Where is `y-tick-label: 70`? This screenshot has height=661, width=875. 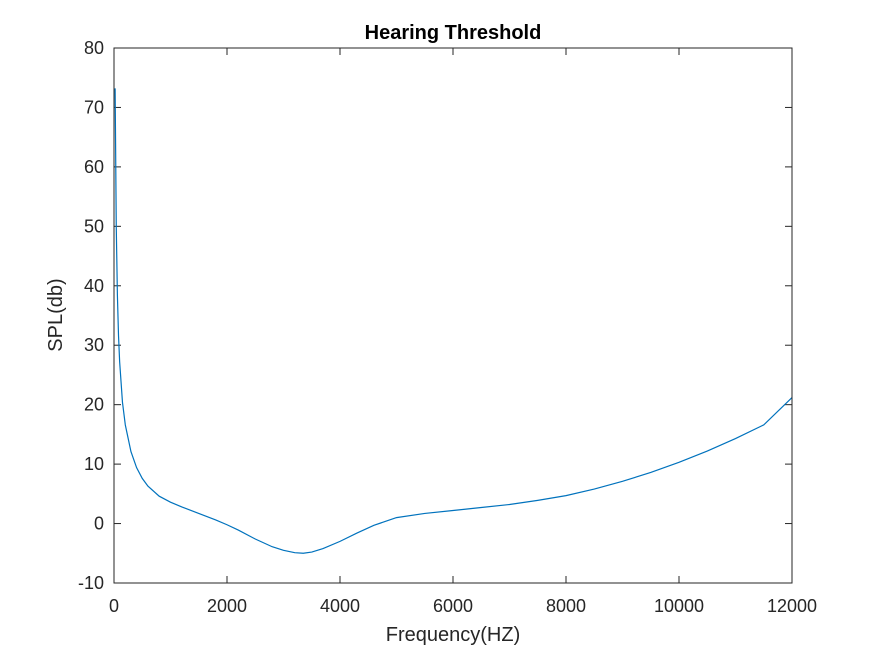 y-tick-label: 70 is located at coordinates (94, 107).